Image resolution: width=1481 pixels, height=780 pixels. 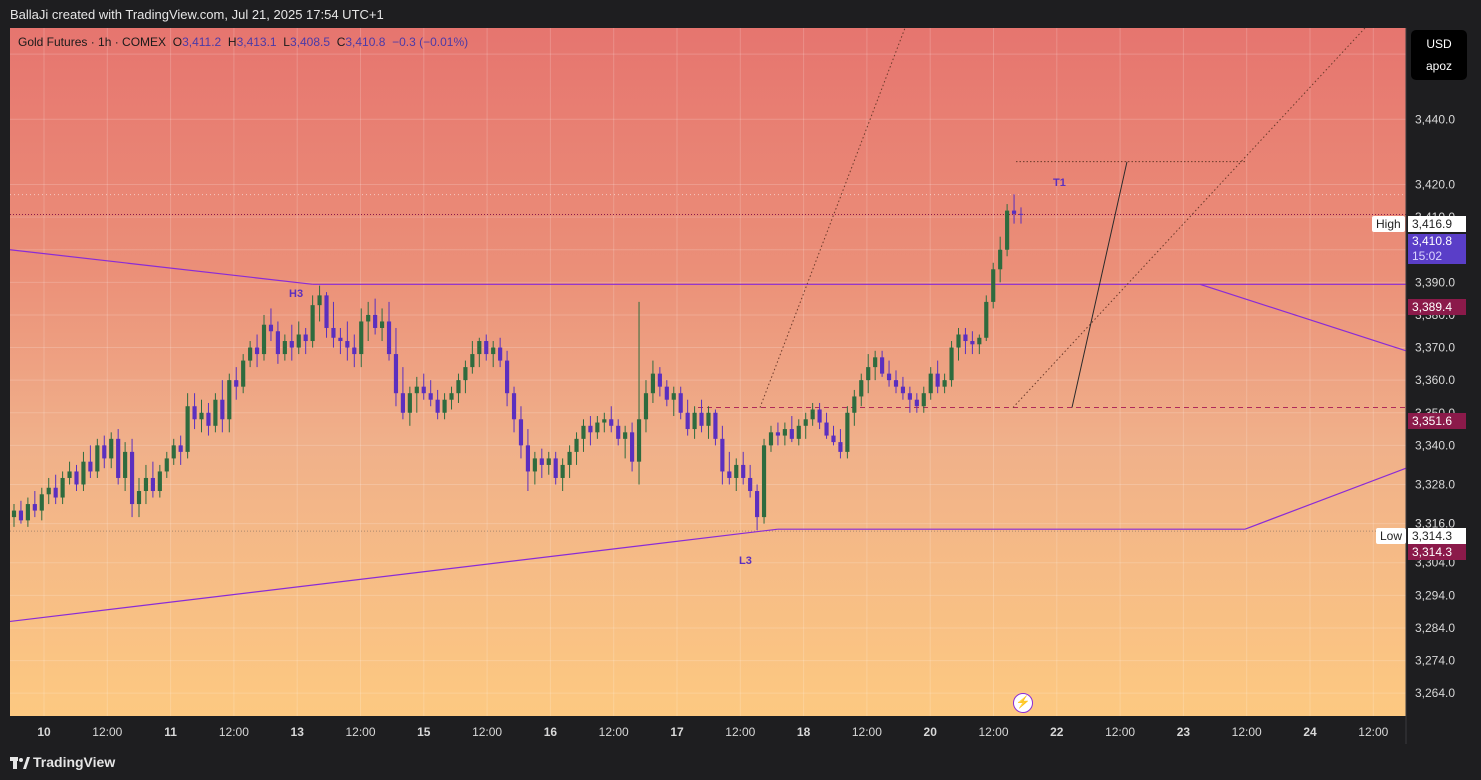 I want to click on tradingview-logo-icon, so click(x=20, y=763).